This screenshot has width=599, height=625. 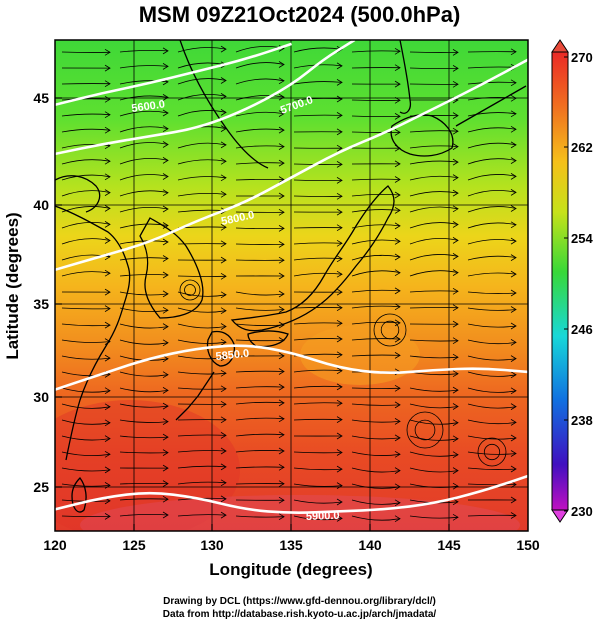 I want to click on eddy-inner, so click(x=190, y=290).